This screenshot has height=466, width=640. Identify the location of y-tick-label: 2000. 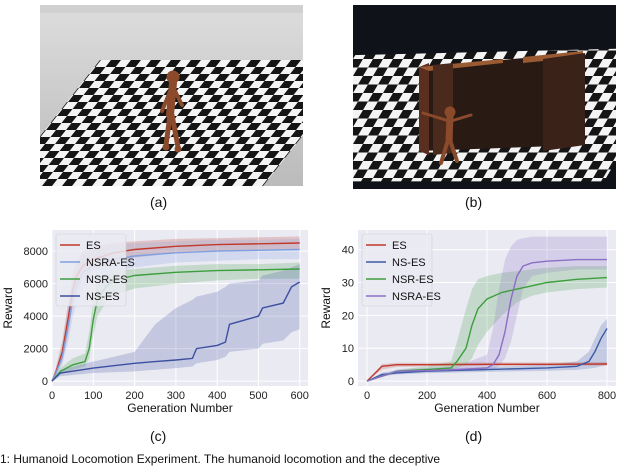
(36, 350).